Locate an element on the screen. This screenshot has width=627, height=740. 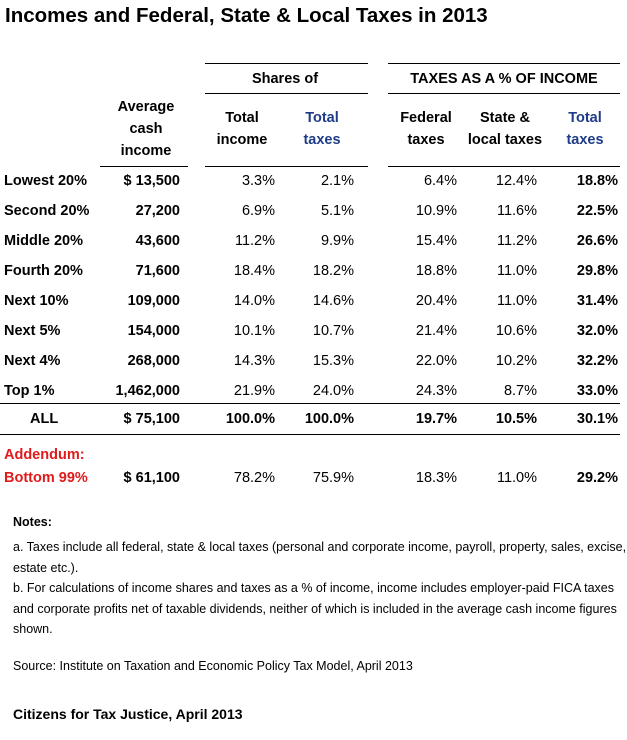
row-federal: 6.4% is located at coordinates (440, 181).